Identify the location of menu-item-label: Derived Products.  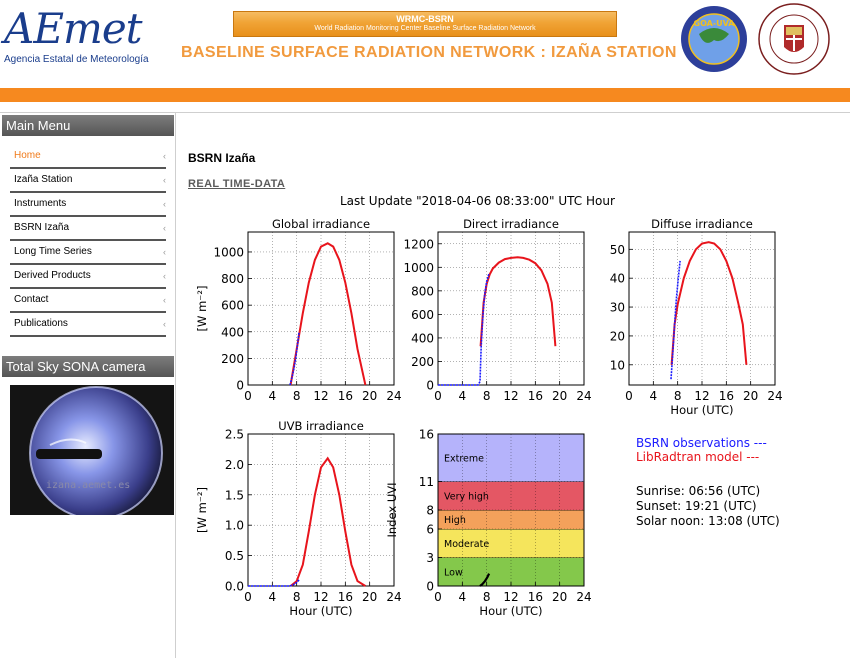
(52, 275).